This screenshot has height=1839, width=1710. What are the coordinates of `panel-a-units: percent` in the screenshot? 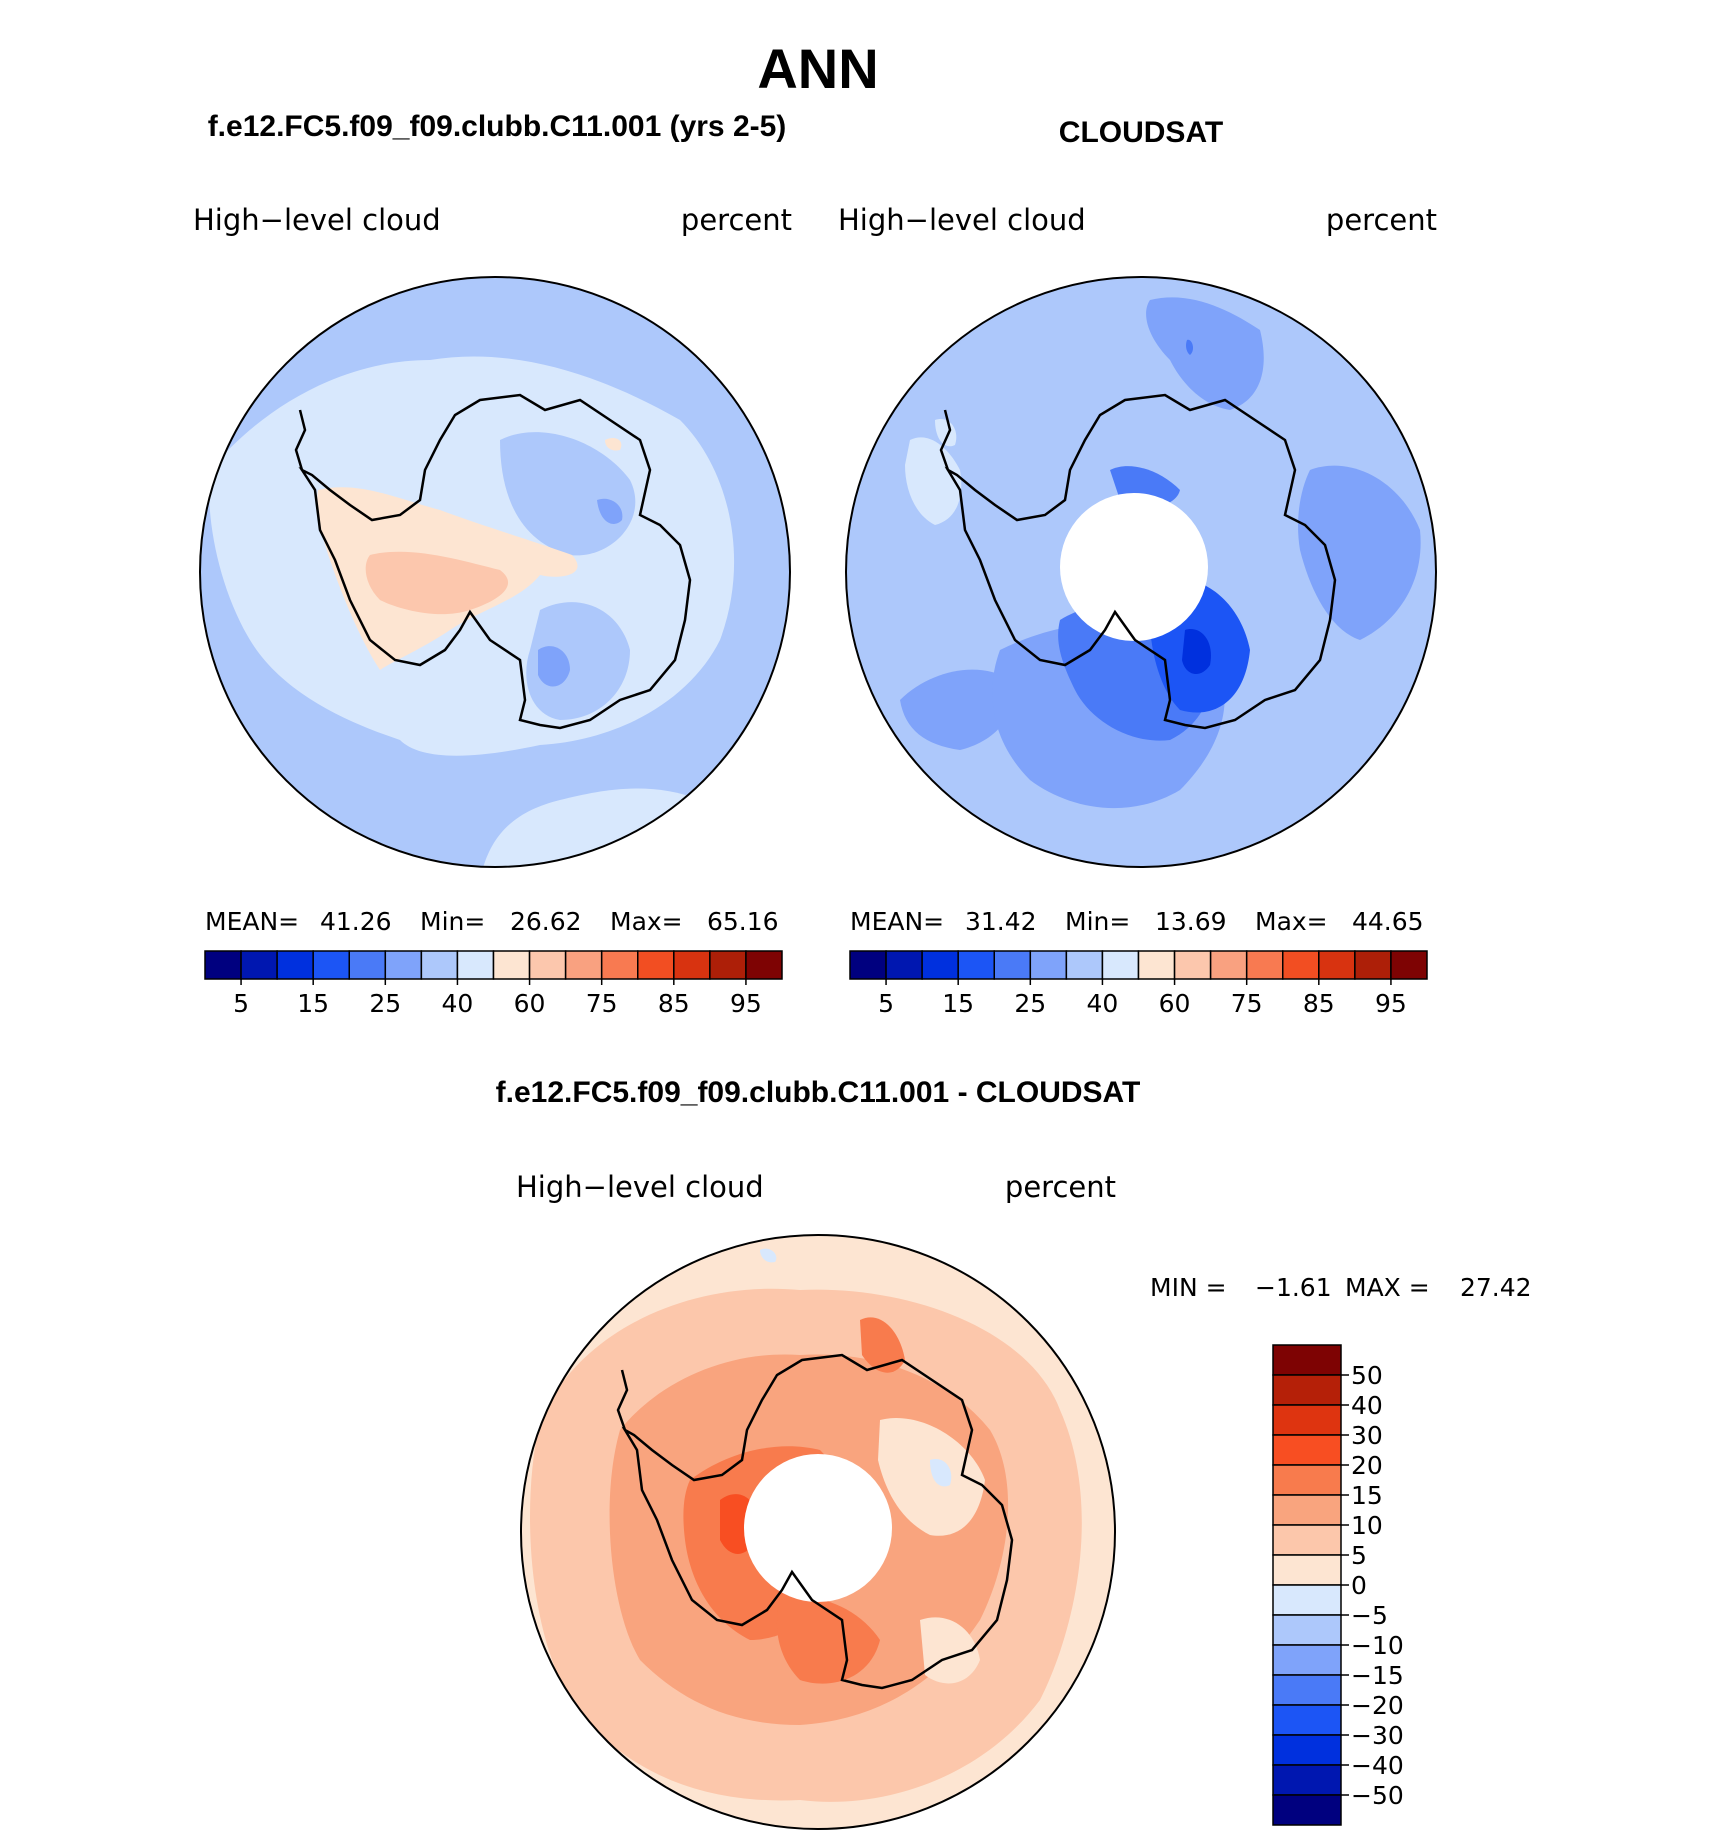 It's located at (736, 220).